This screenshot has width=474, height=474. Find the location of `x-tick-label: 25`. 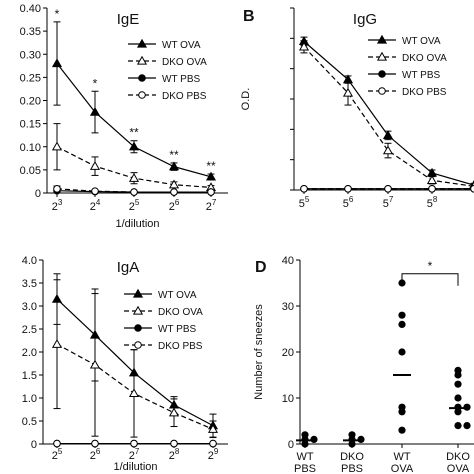

x-tick-label: 25 is located at coordinates (134, 205).